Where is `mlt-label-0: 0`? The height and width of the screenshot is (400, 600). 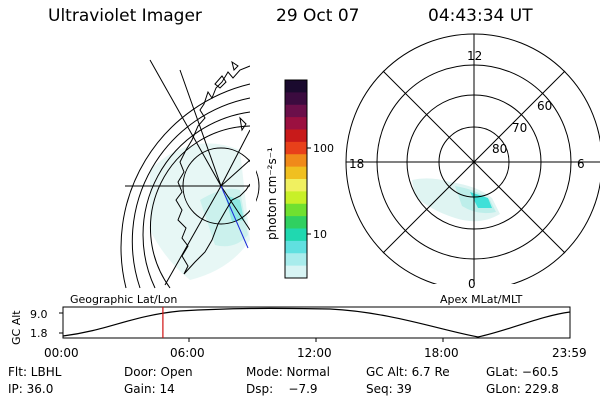 mlt-label-0: 0 is located at coordinates (472, 284).